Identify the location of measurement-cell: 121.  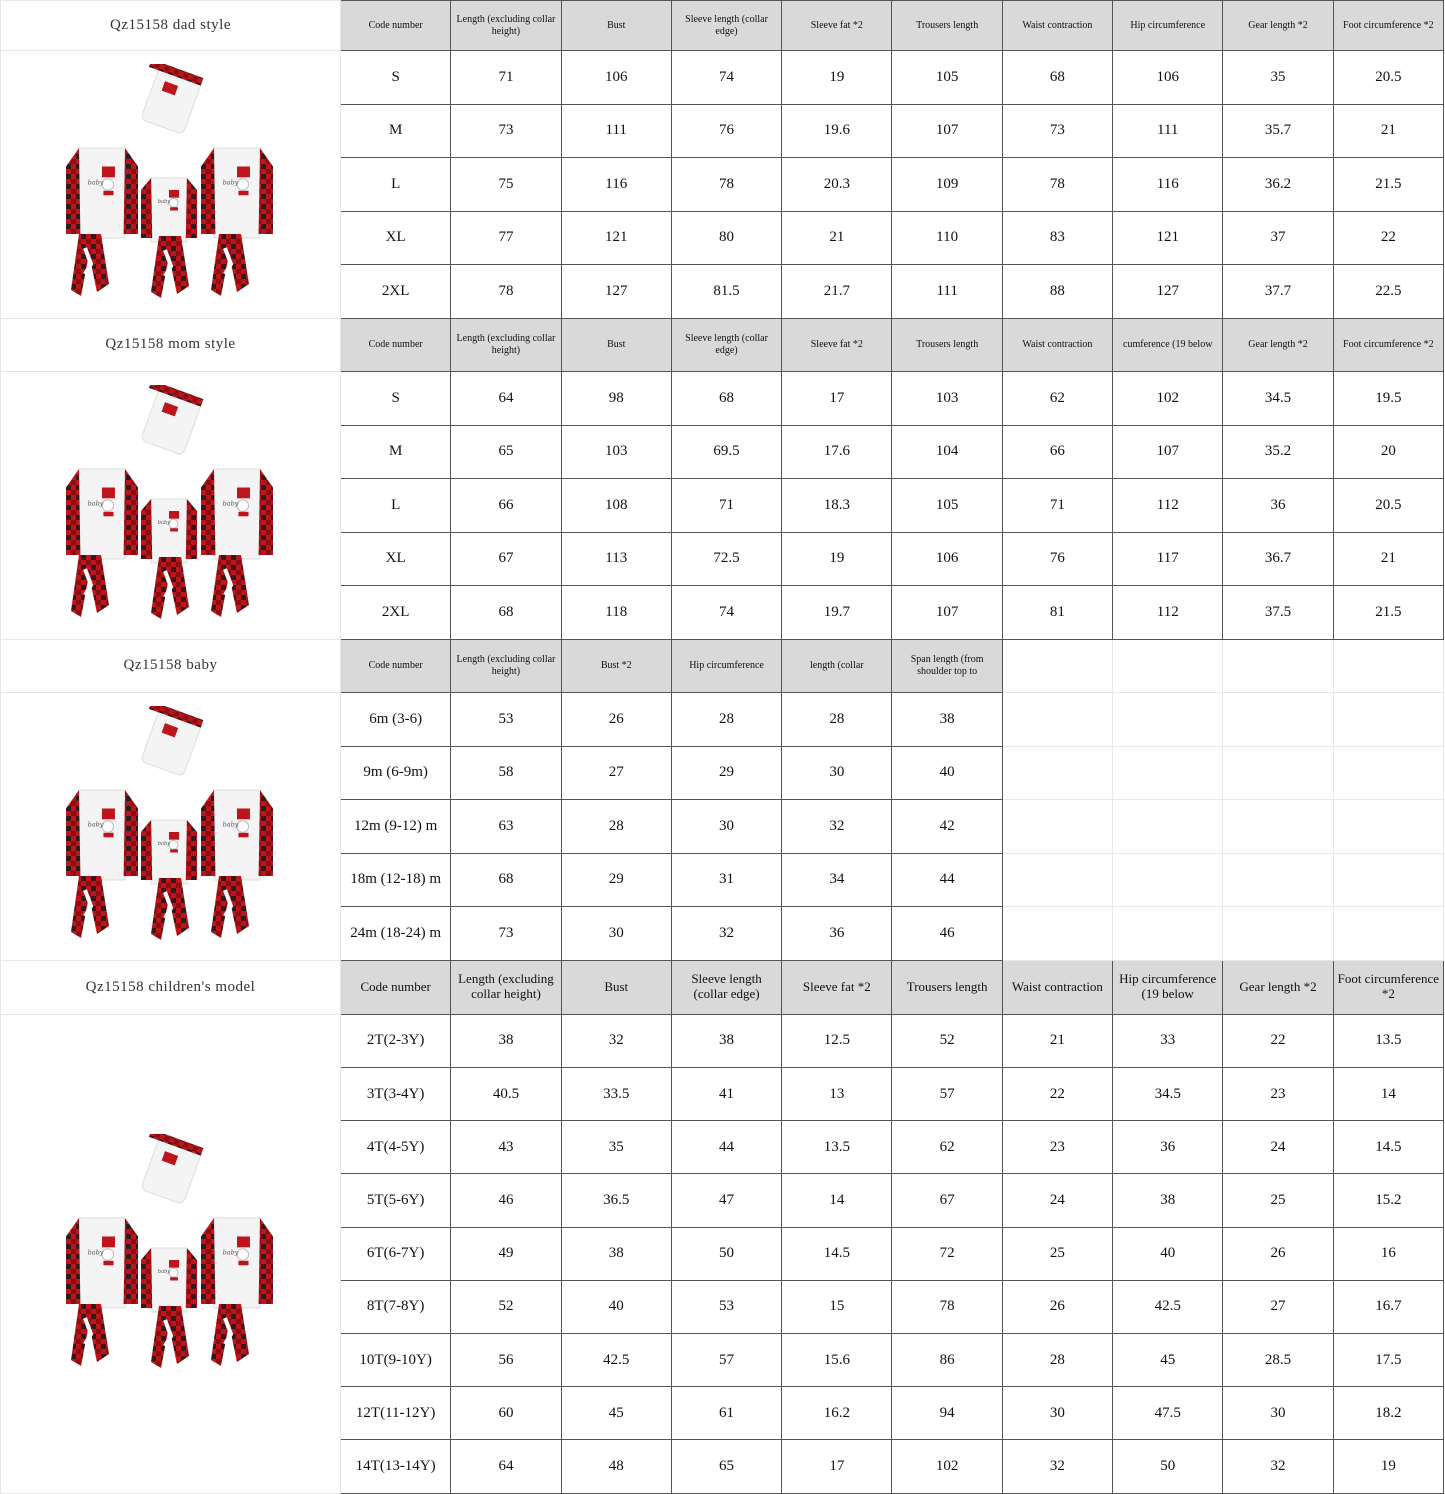
(1168, 238).